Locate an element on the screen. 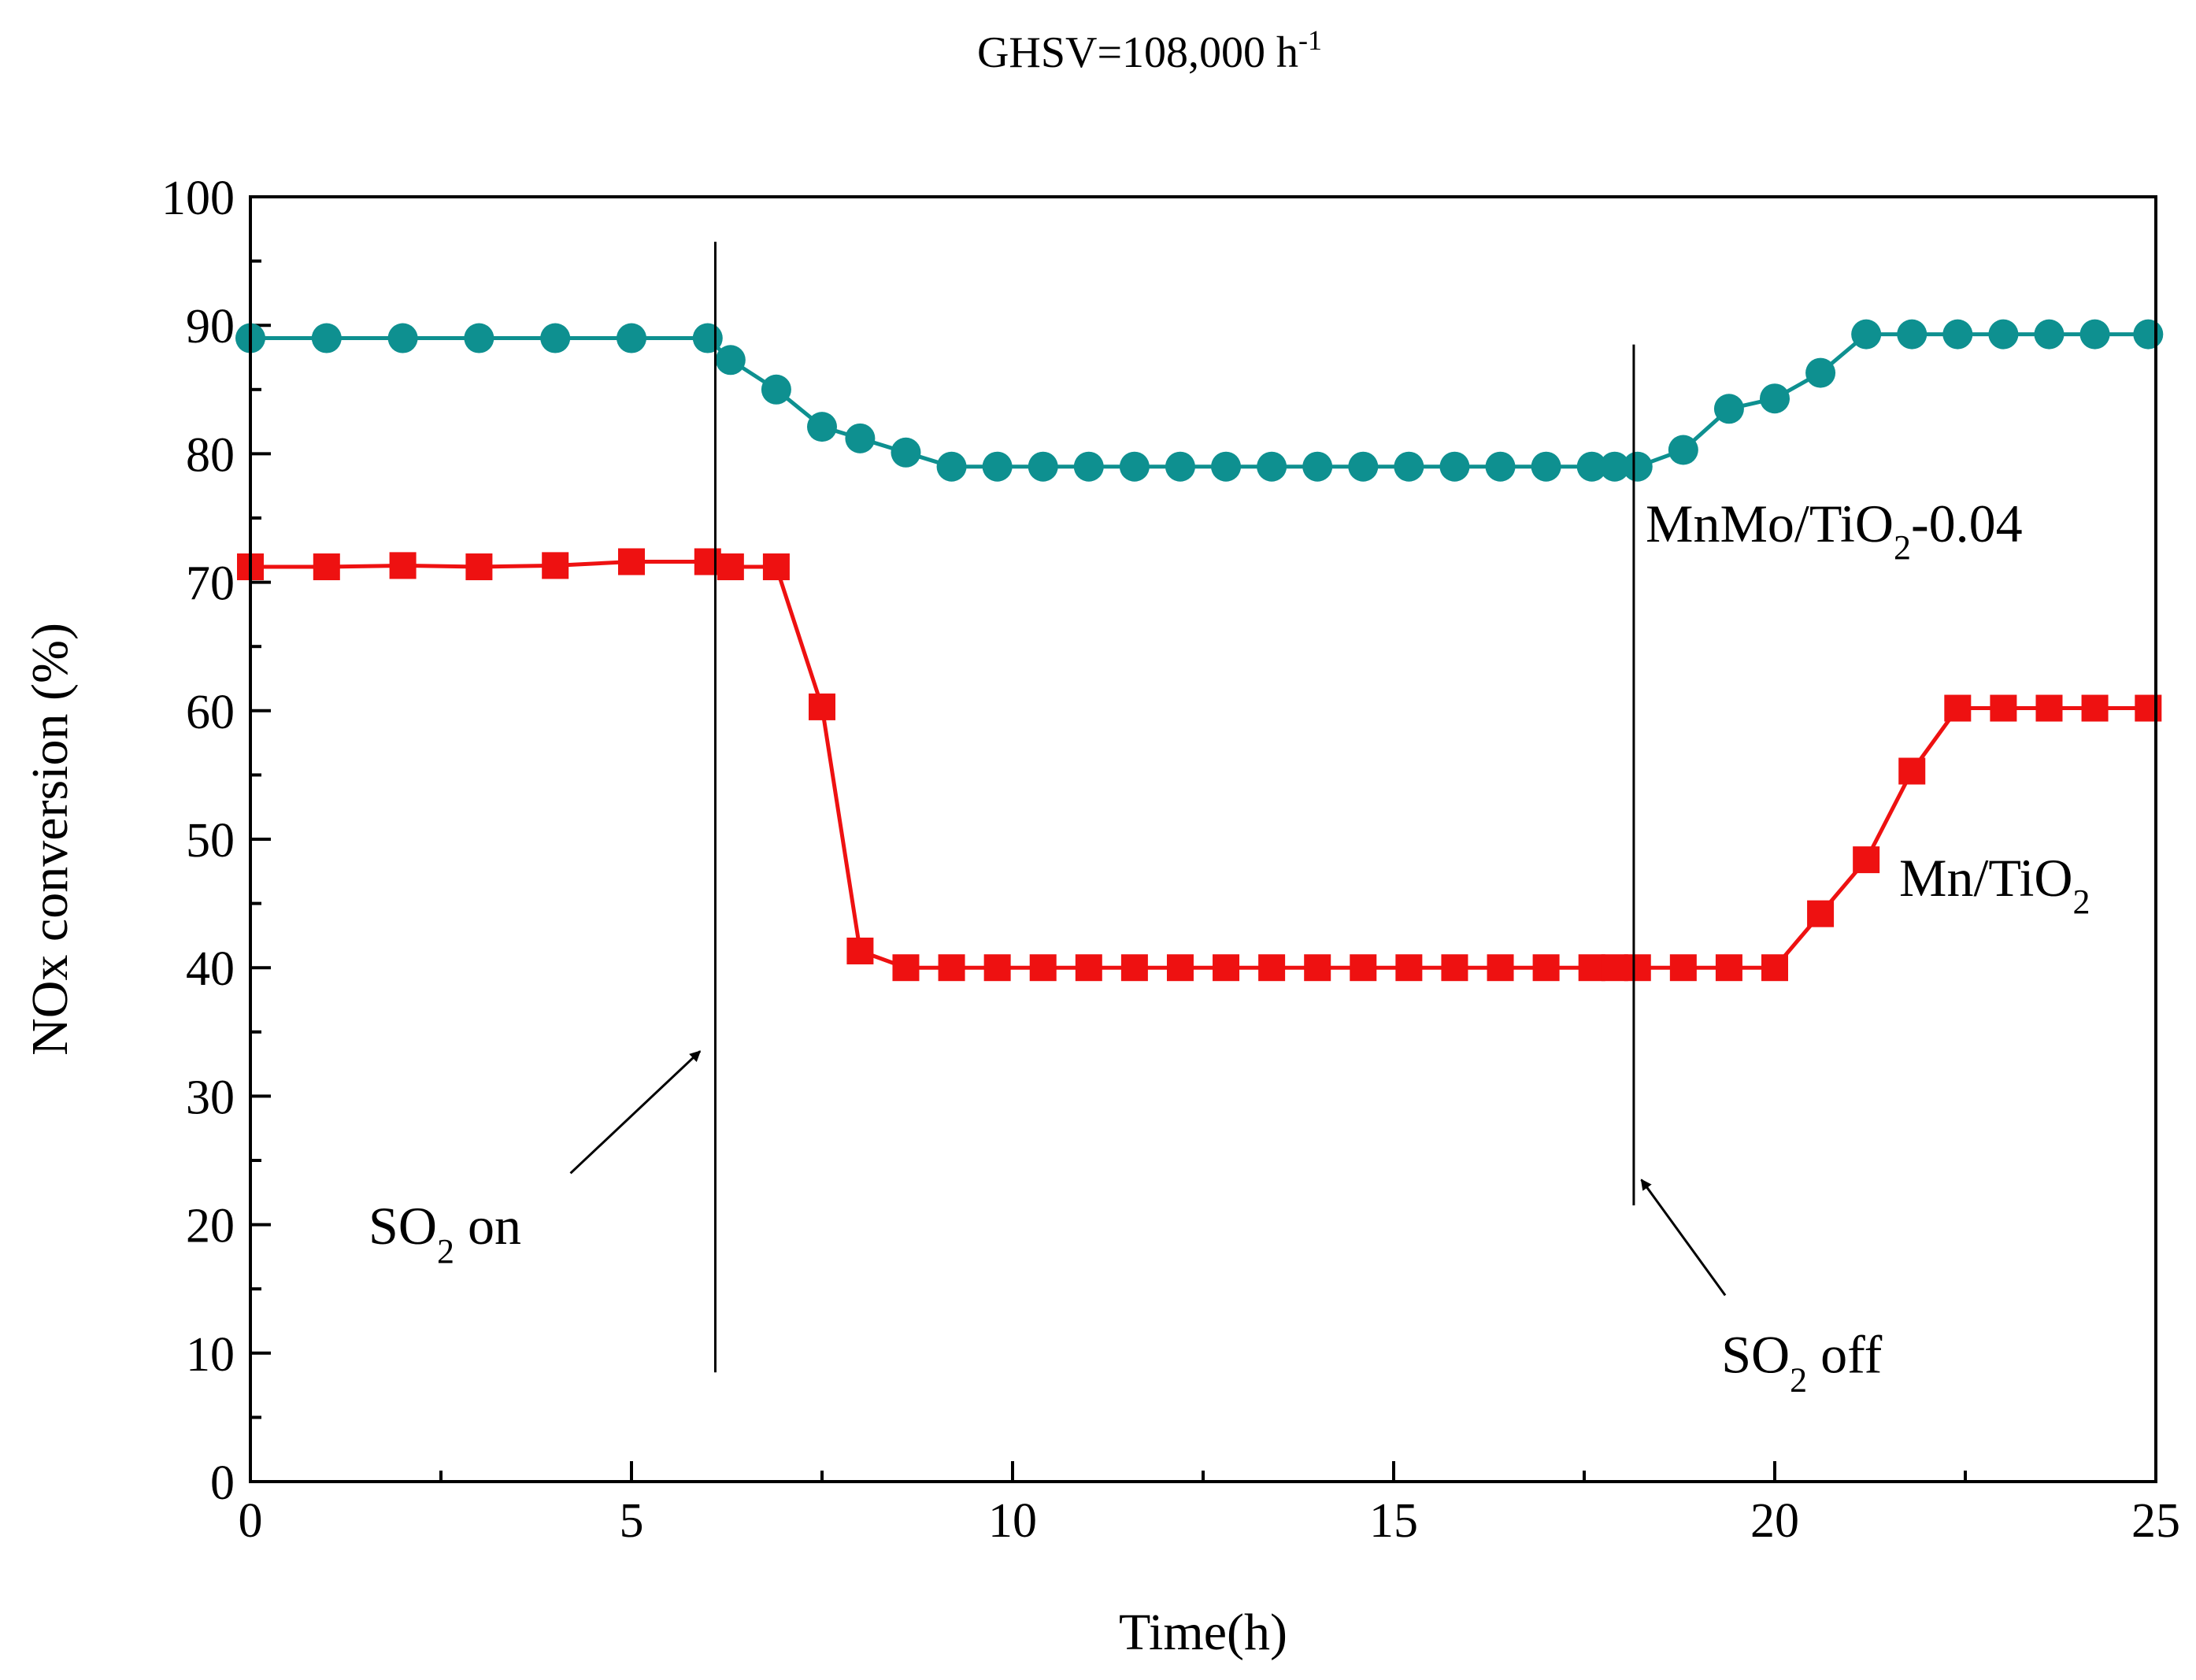 The height and width of the screenshot is (1680, 2196). y-tick-label: 100 is located at coordinates (198, 198).